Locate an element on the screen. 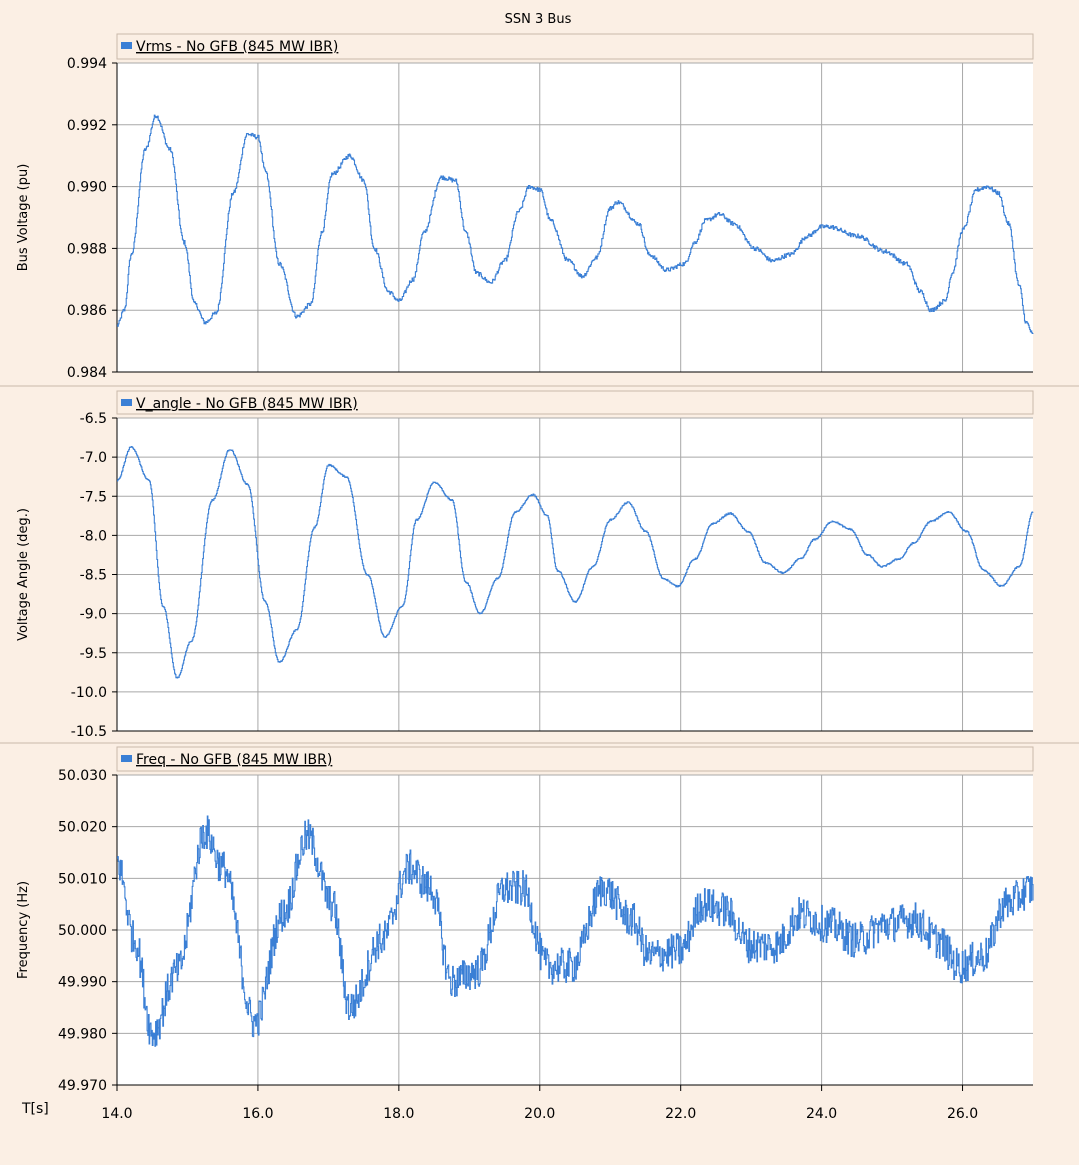 The image size is (1079, 1165). y-axis-label: Frequency (Hz) is located at coordinates (23, 930).